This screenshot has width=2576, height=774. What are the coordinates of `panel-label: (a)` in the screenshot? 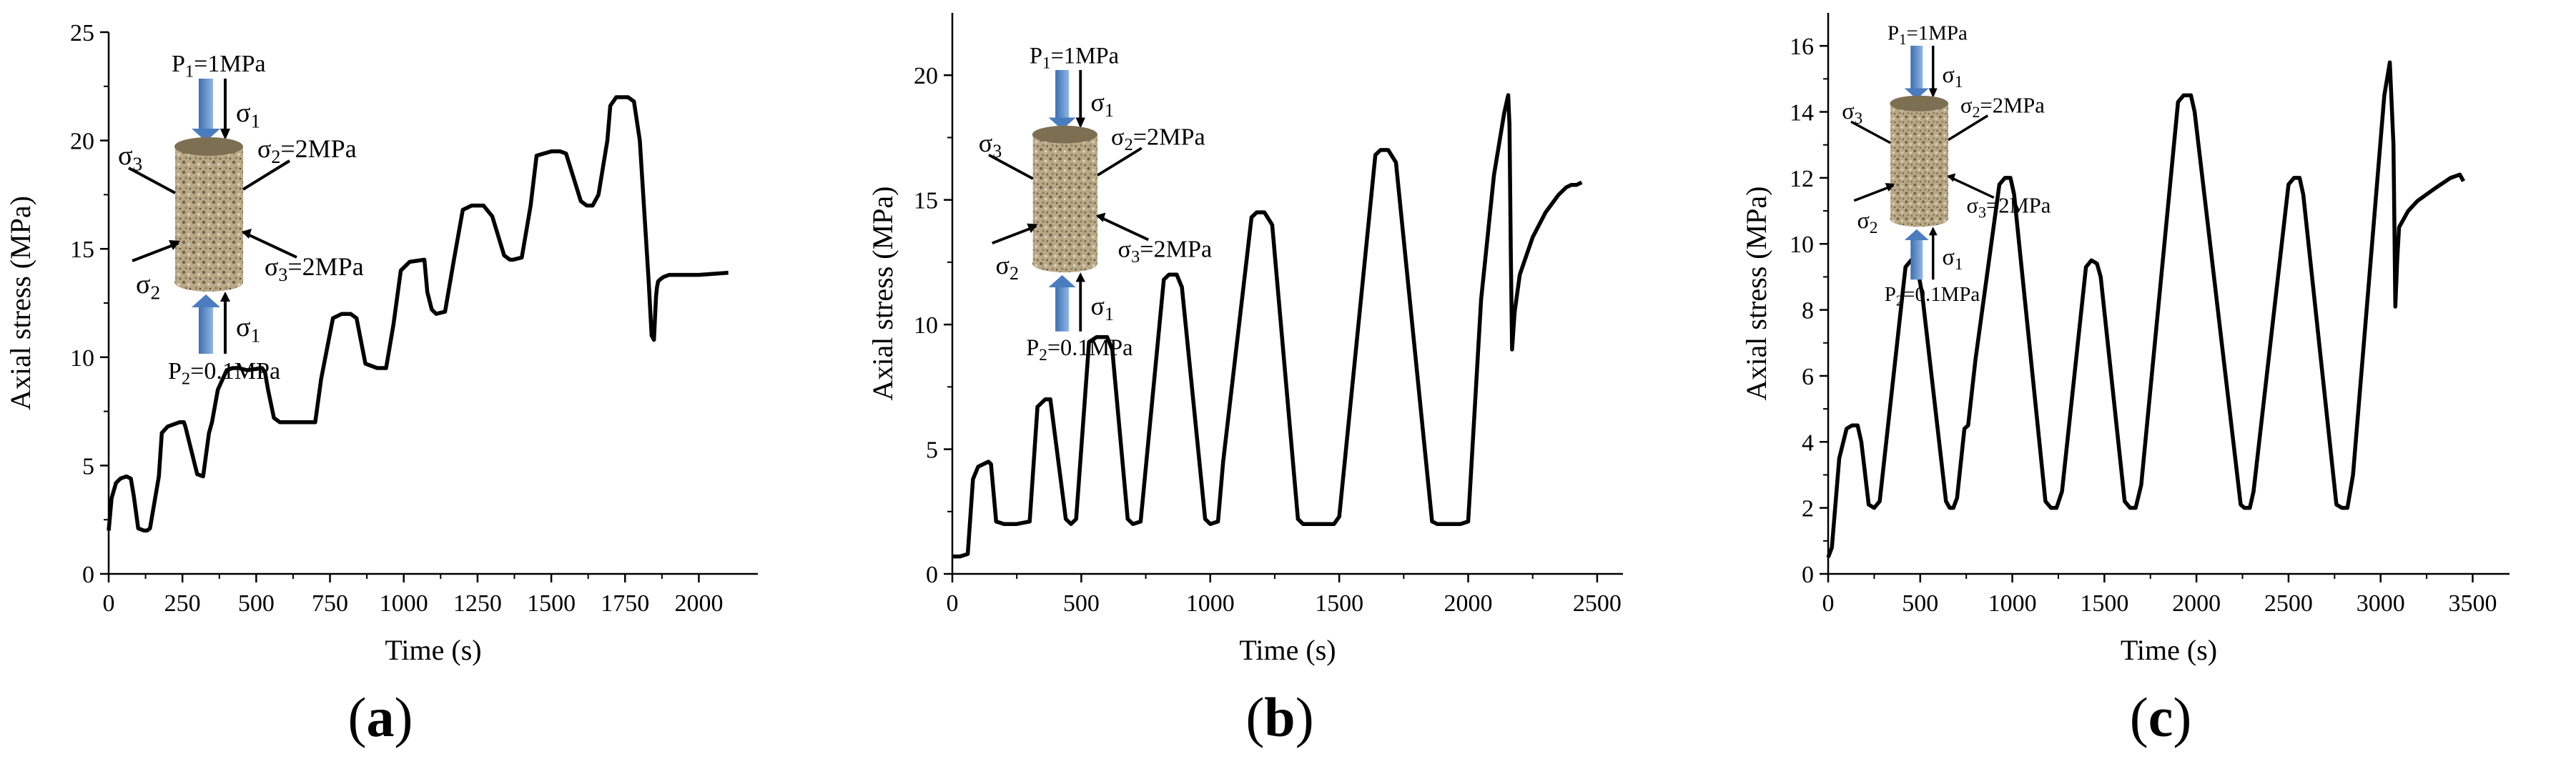 It's located at (380, 717).